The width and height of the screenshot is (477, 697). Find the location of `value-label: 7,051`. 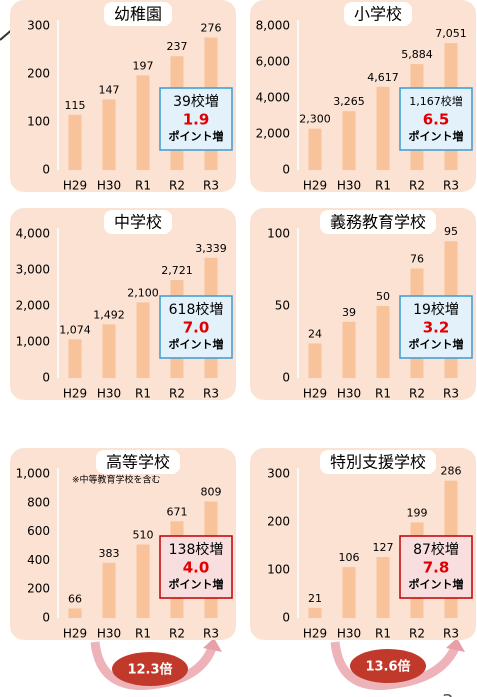

value-label: 7,051 is located at coordinates (451, 33).